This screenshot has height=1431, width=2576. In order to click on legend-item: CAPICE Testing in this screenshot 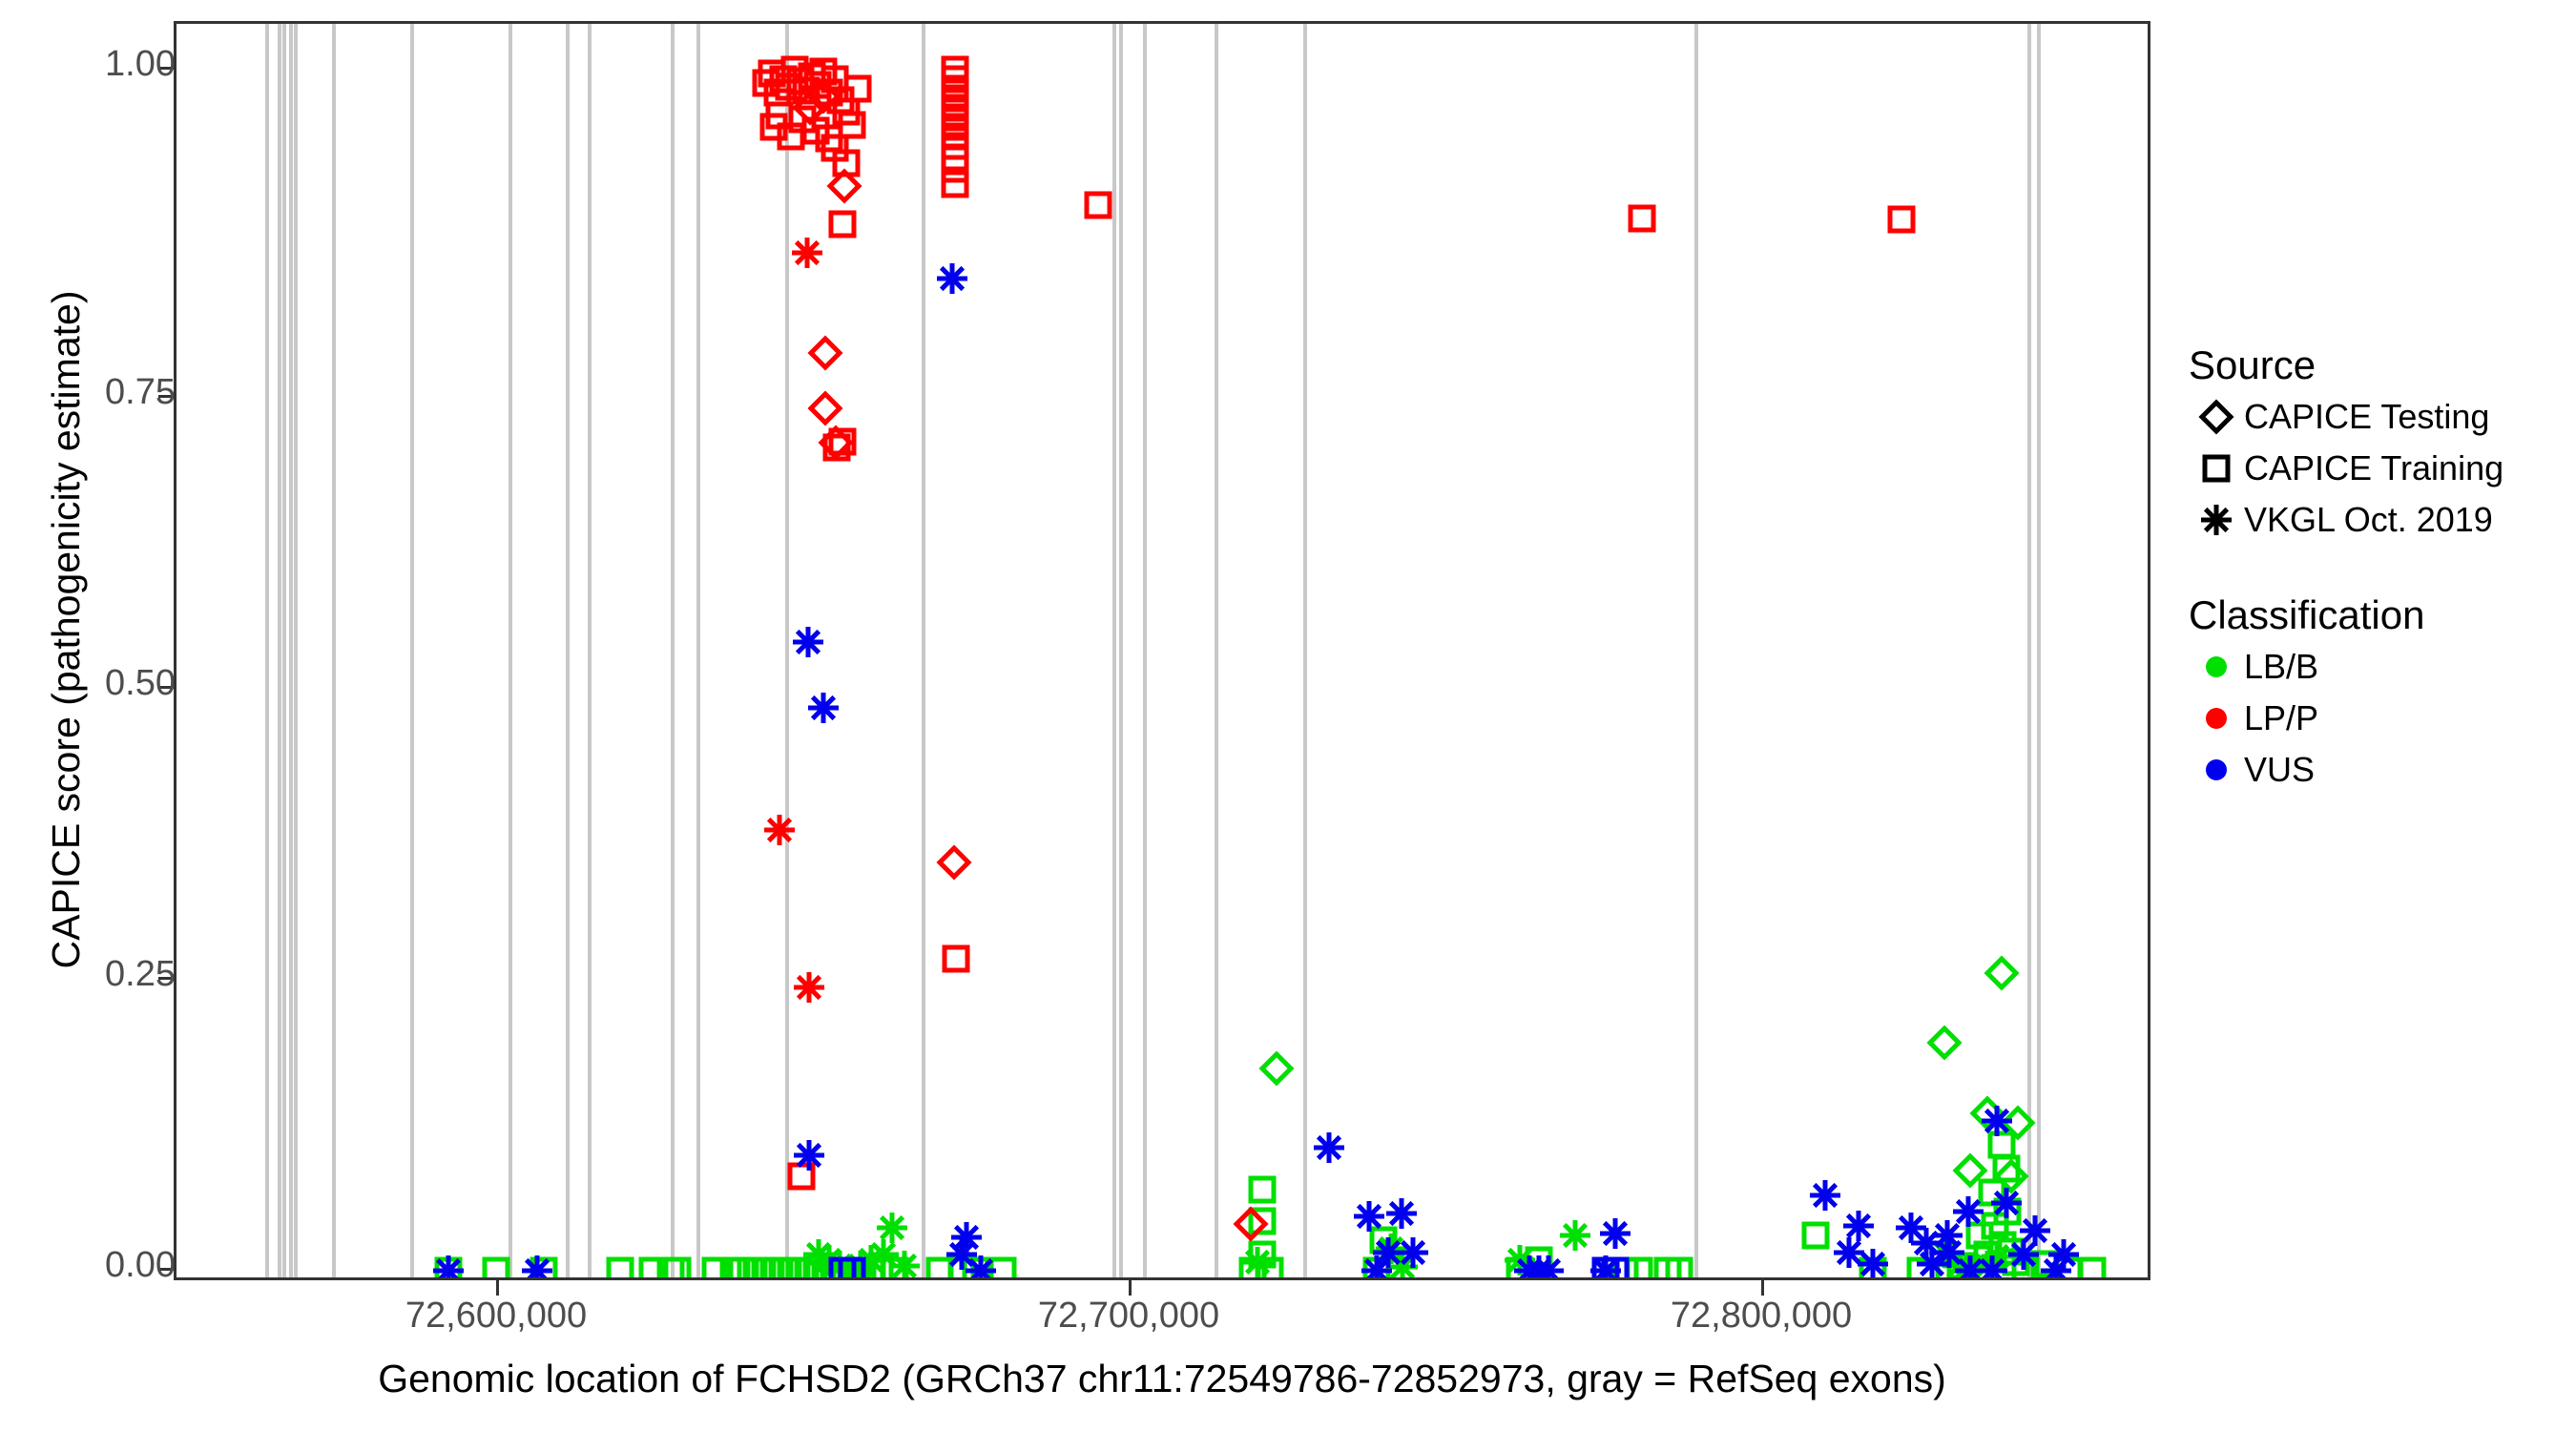, I will do `click(2379, 417)`.